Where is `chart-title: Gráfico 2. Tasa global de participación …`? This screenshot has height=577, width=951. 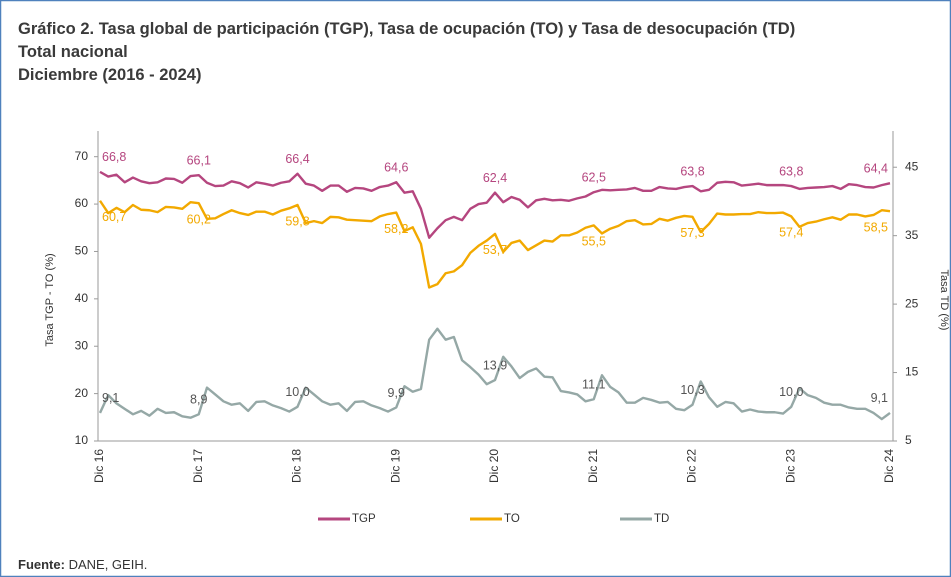
chart-title: Gráfico 2. Tasa global de participación … is located at coordinates (406, 29).